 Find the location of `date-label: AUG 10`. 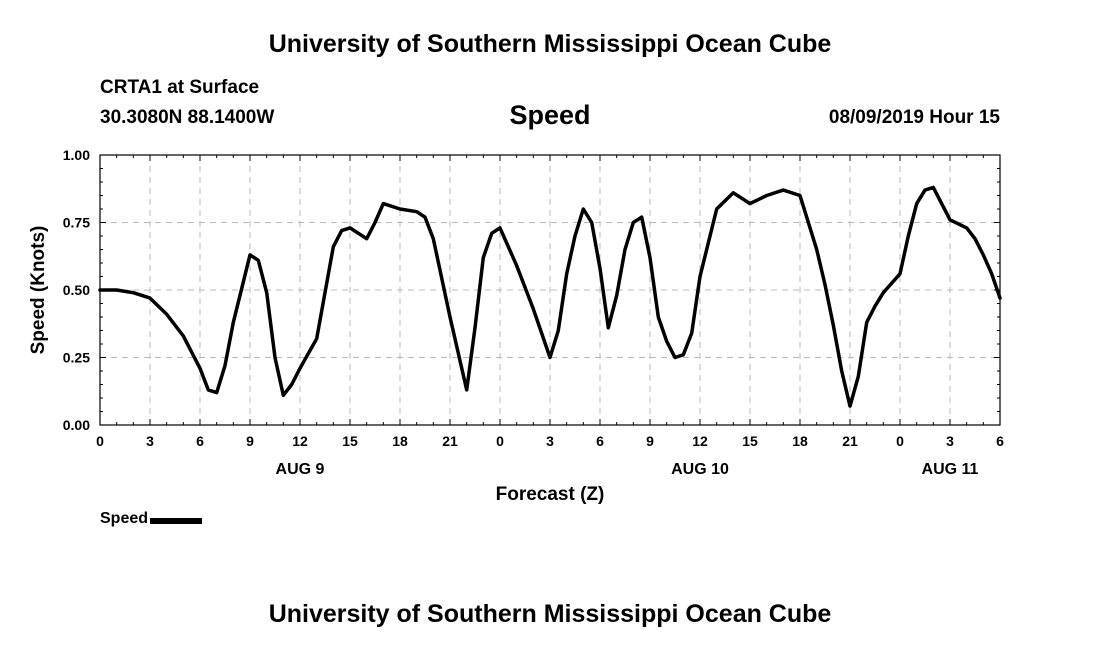

date-label: AUG 10 is located at coordinates (700, 469).